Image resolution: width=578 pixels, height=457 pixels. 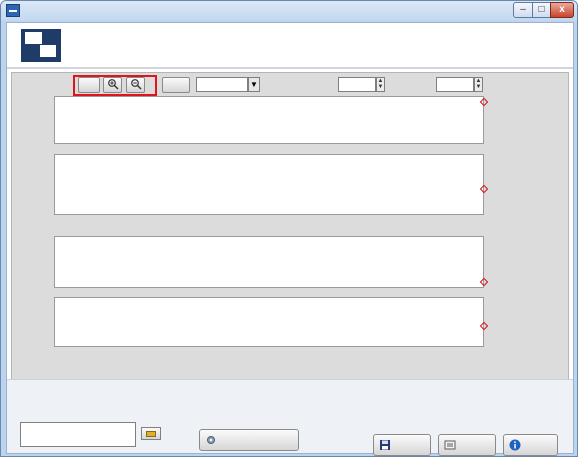 I want to click on header-divider, so click(x=290, y=68).